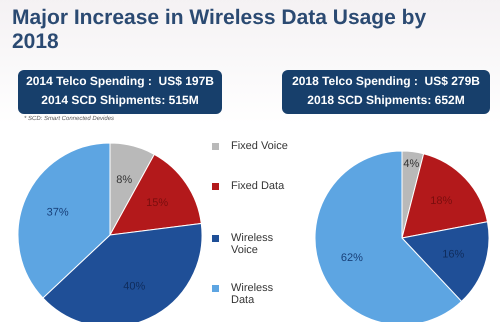  Describe the element at coordinates (252, 244) in the screenshot. I see `legend-label: Wireless Voice` at that location.